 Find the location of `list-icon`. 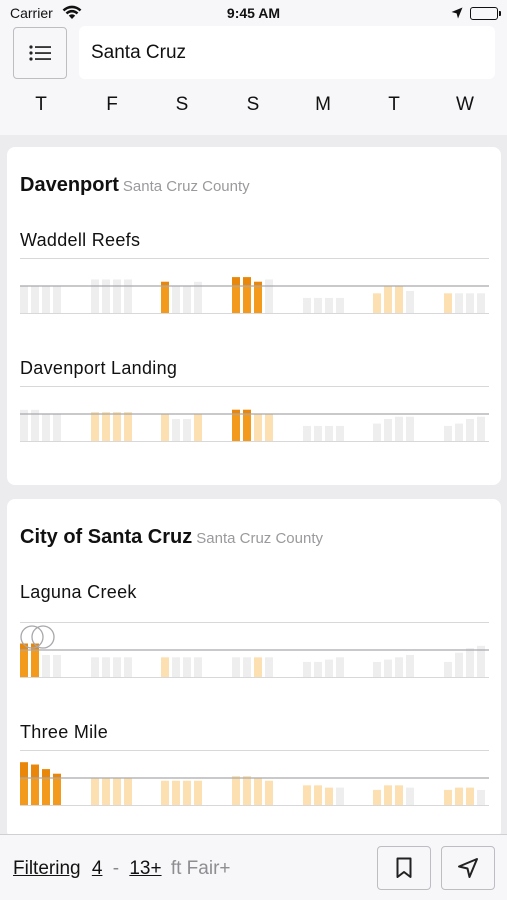

list-icon is located at coordinates (40, 53).